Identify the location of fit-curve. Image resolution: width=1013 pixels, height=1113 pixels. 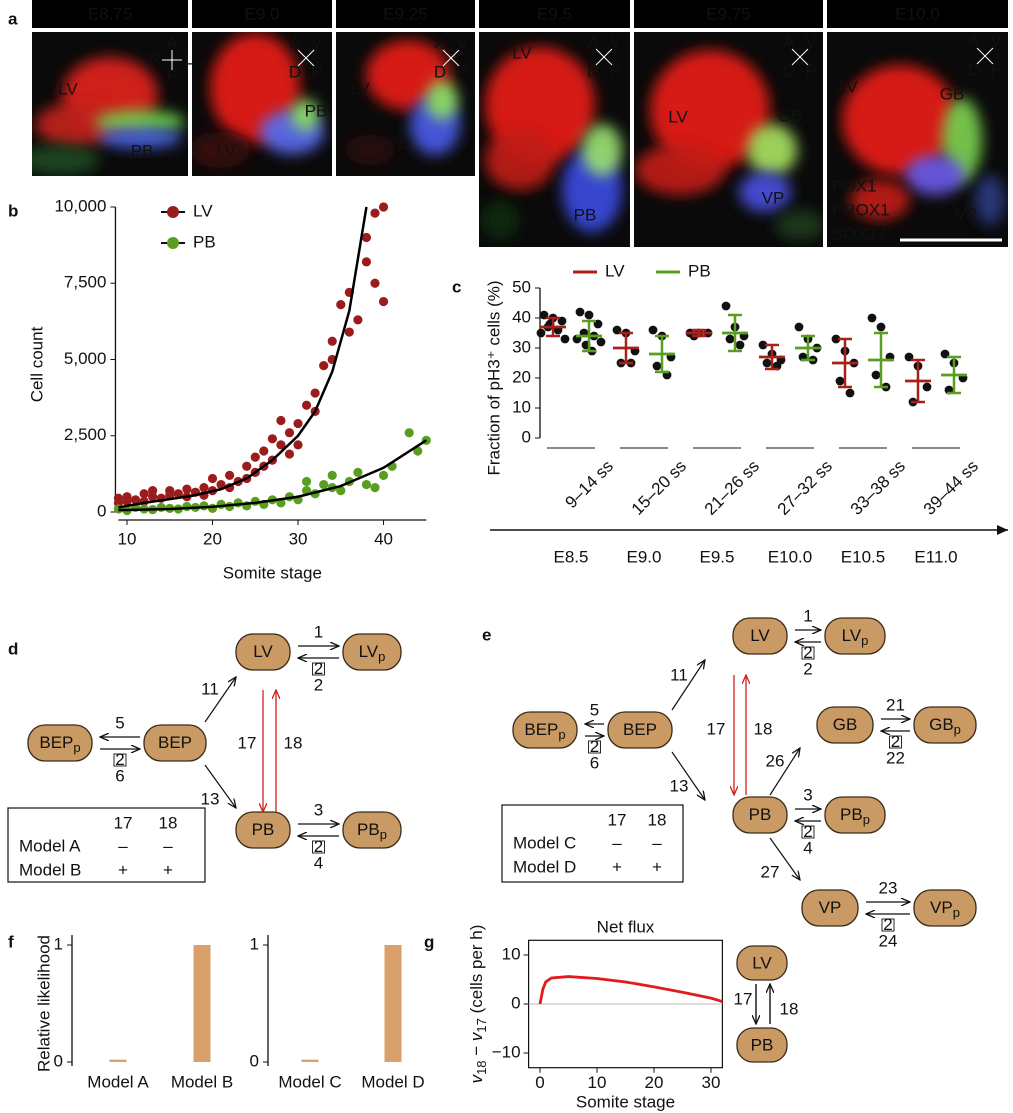
(272, 475).